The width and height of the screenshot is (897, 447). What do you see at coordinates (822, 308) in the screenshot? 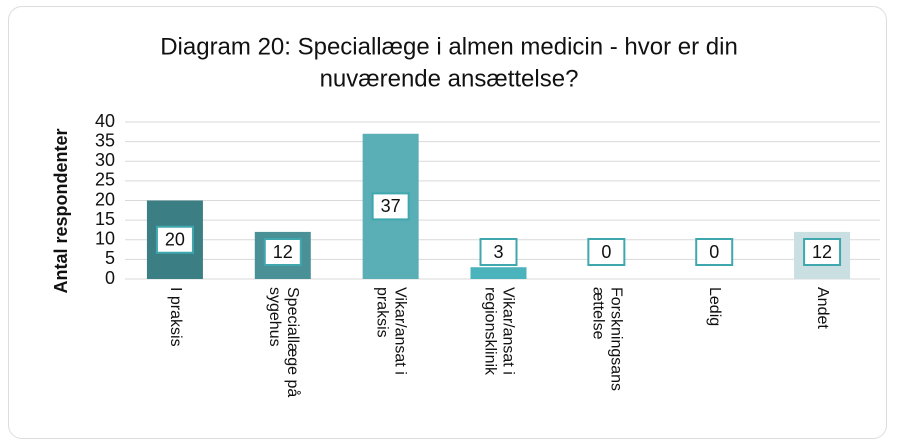
I see `x-tick-label: Andet` at bounding box center [822, 308].